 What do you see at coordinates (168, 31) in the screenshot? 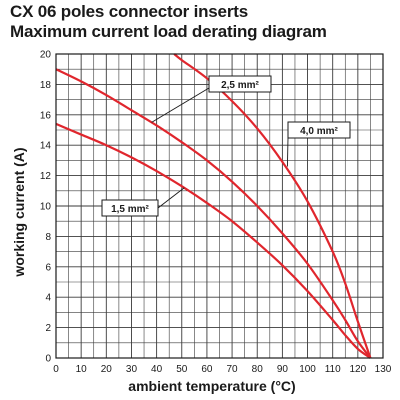
I see `chart-title-line2: Maximum current load derating diagram` at bounding box center [168, 31].